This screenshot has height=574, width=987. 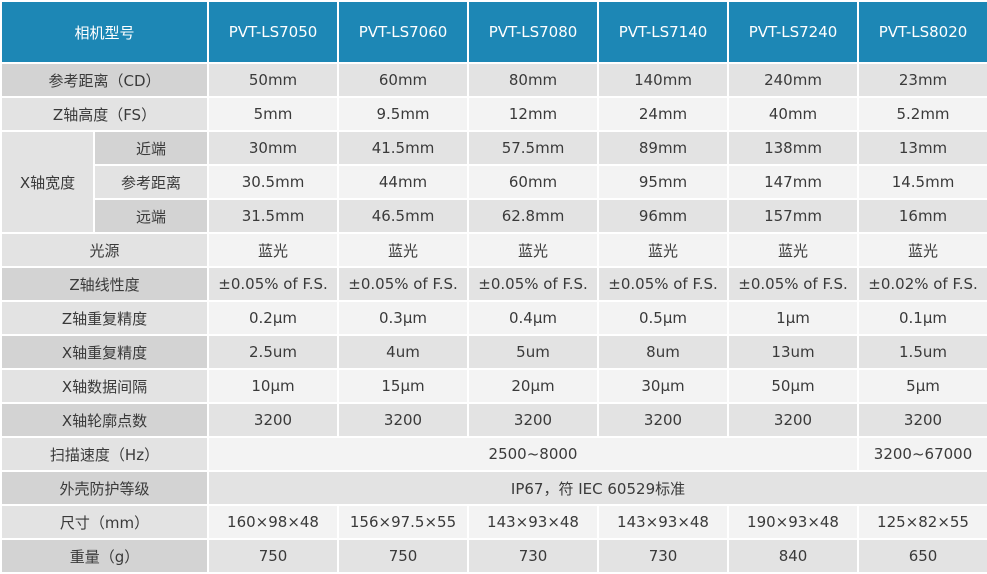 I want to click on table-cell: 240mm, so click(x=793, y=80).